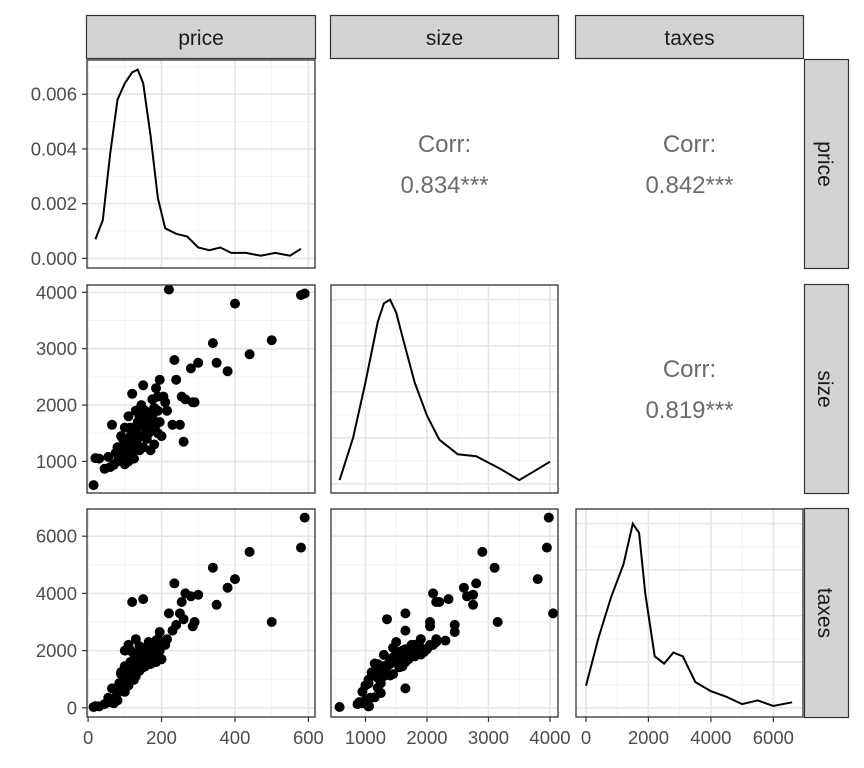 The height and width of the screenshot is (768, 864). Describe the element at coordinates (56, 650) in the screenshot. I see `y-tick-label-taxes: 2000` at that location.